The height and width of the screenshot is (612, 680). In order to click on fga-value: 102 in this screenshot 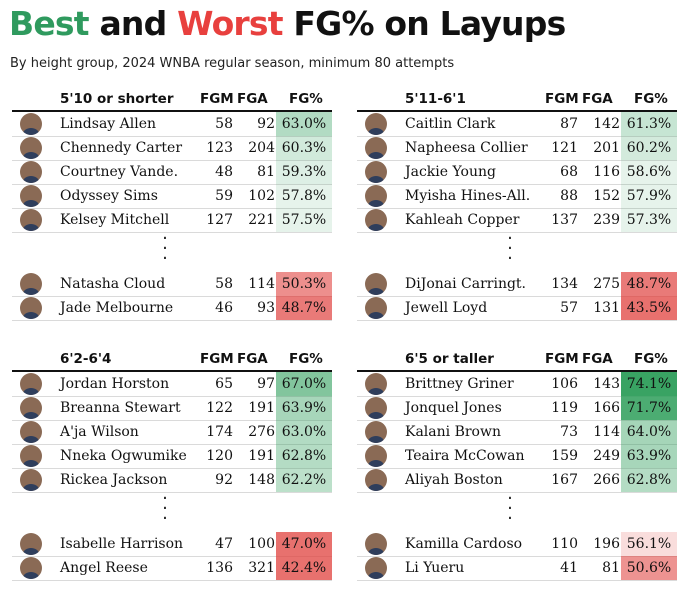, I will do `click(261, 196)`.